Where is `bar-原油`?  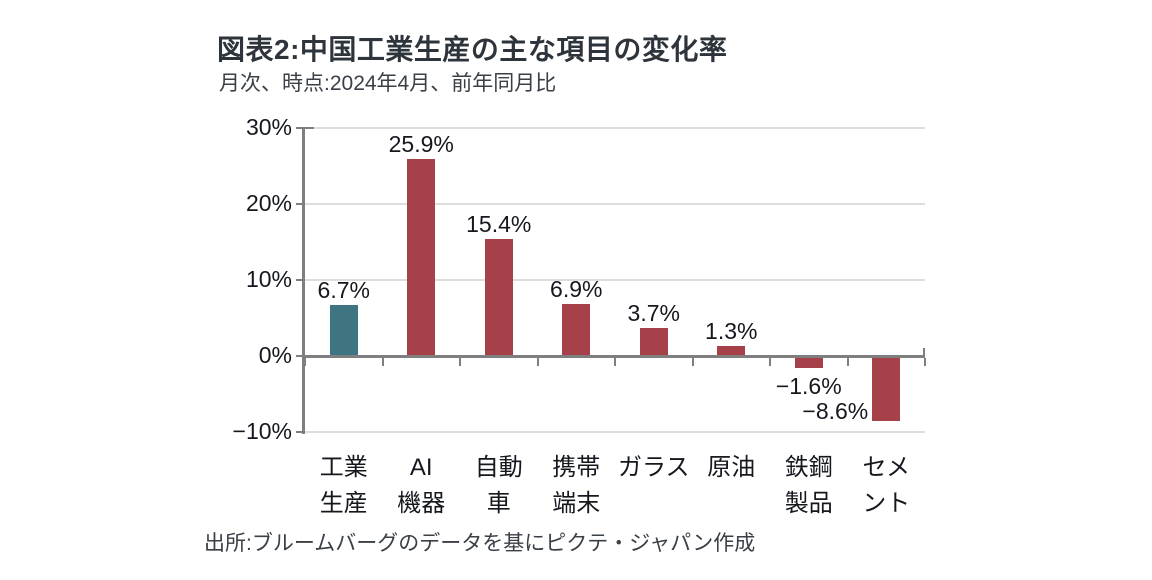 bar-原油 is located at coordinates (731, 351).